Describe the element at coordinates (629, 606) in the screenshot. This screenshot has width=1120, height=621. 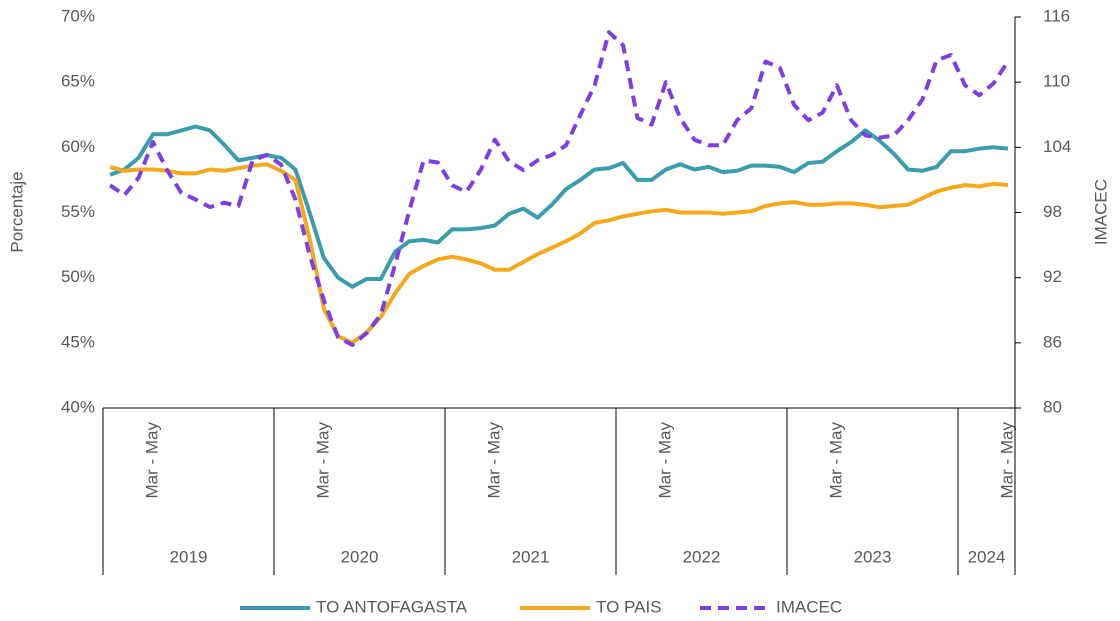
I see `legend-label: TO PAIS` at that location.